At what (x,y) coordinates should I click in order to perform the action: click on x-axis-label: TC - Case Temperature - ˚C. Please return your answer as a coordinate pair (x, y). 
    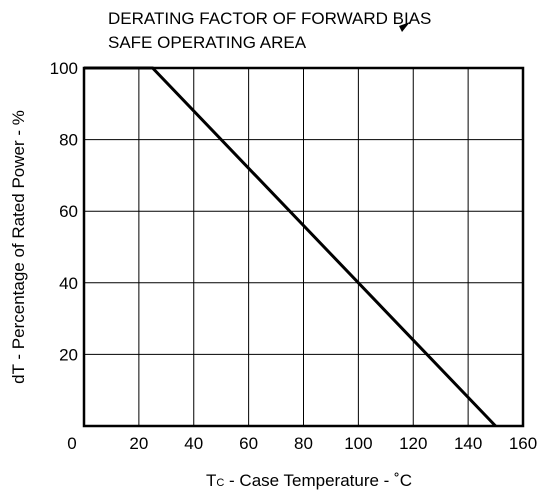
    Looking at the image, I should click on (309, 480).